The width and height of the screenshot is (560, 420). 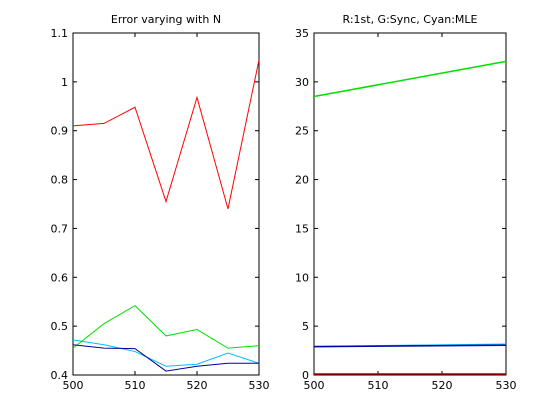 What do you see at coordinates (305, 375) in the screenshot?
I see `y-tick-label: 0` at bounding box center [305, 375].